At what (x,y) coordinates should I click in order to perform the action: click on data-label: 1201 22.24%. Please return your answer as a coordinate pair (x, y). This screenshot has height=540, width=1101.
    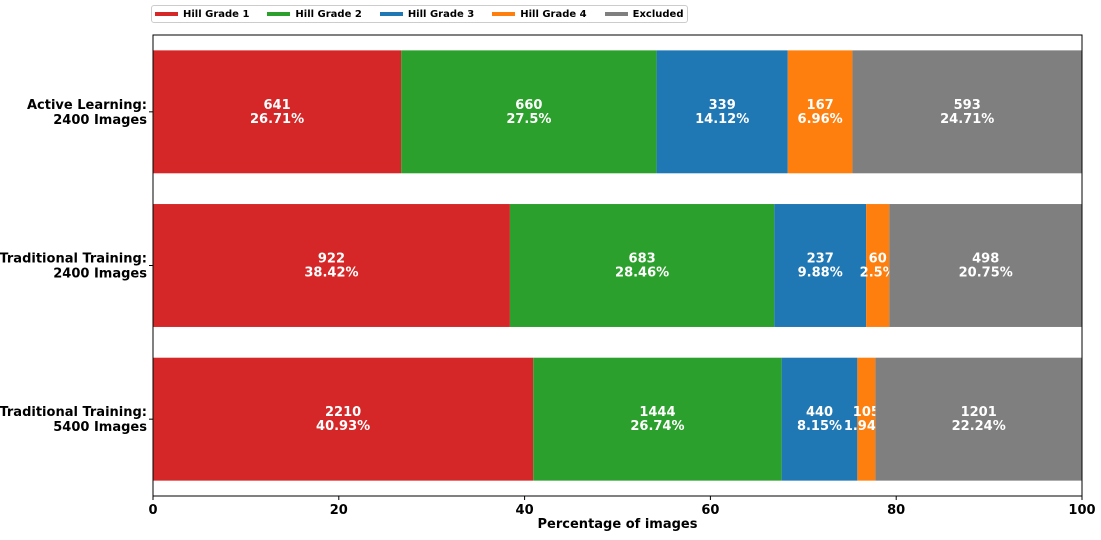
    Looking at the image, I should click on (979, 419).